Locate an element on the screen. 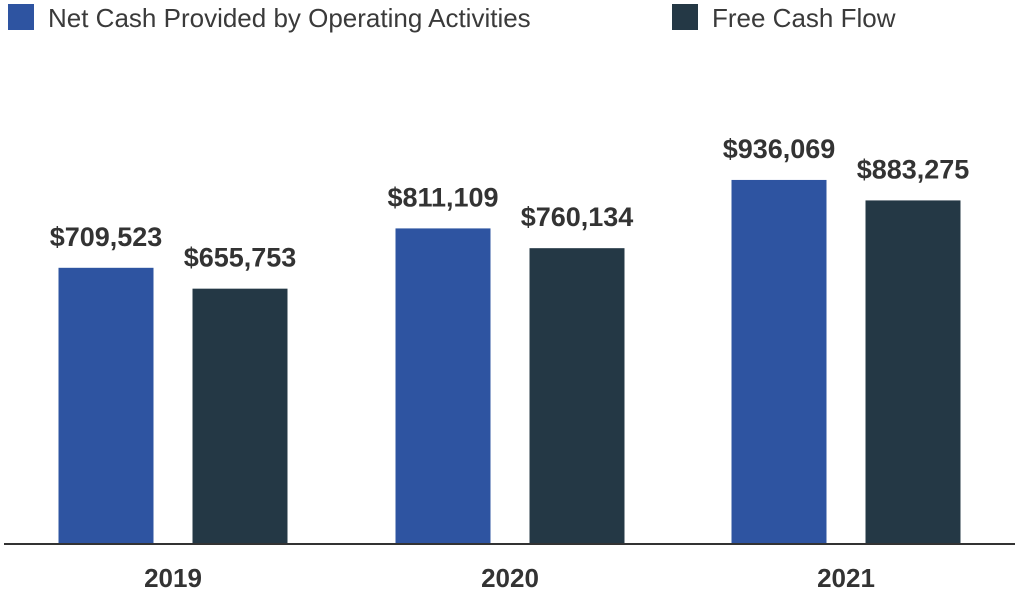 Image resolution: width=1019 pixels, height=595 pixels. bar-free-cash-flow-2019 is located at coordinates (240, 415).